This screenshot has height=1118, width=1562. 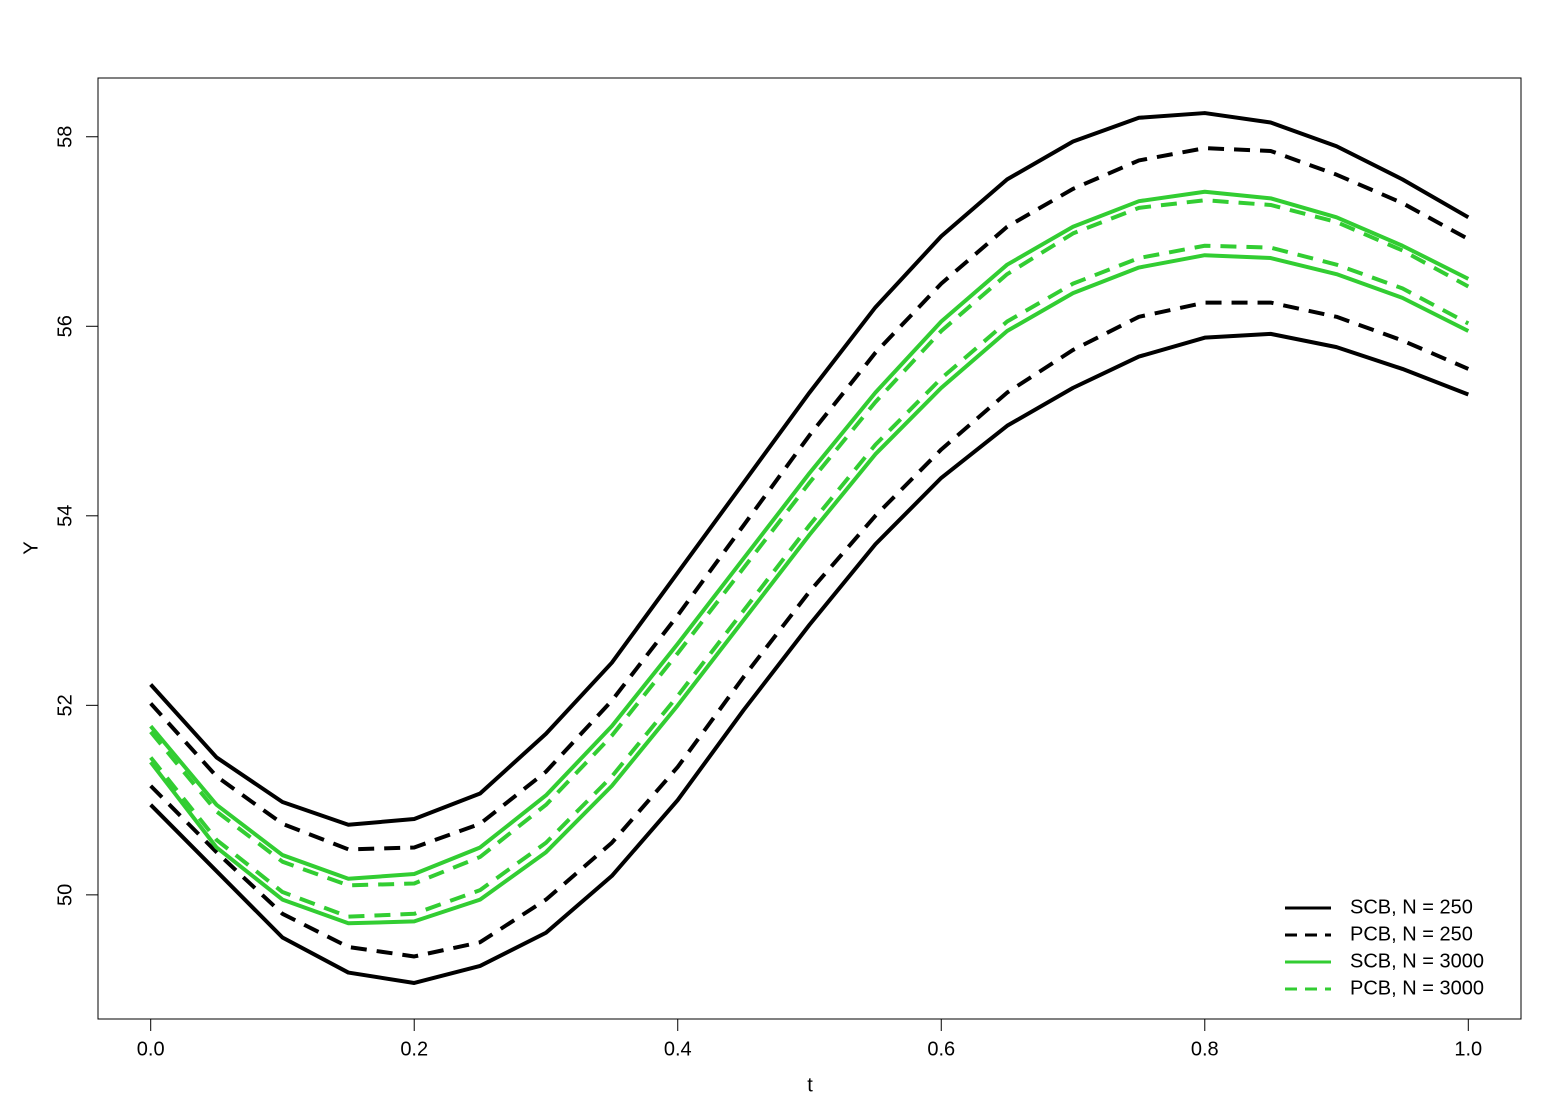 I want to click on x-tick-label: 0.0, so click(x=151, y=1049).